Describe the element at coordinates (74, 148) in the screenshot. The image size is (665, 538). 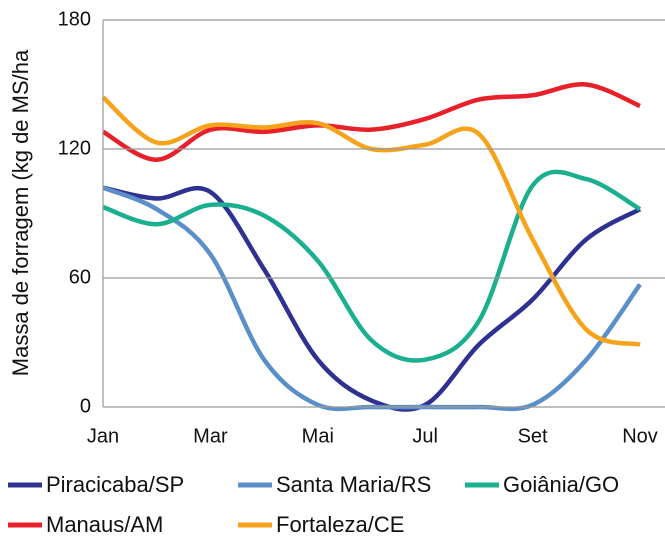
I see `y-tick-label: 120` at that location.